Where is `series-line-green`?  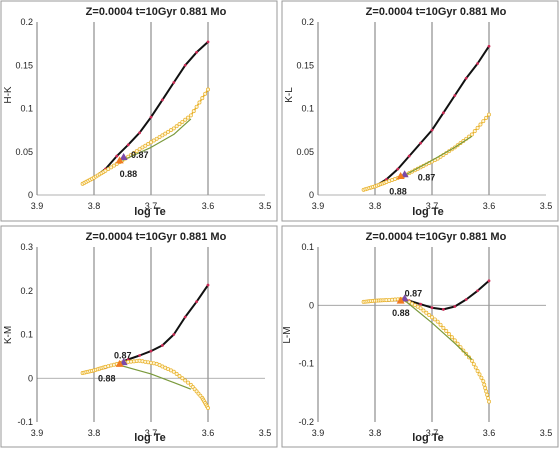 series-line-green is located at coordinates (438, 156).